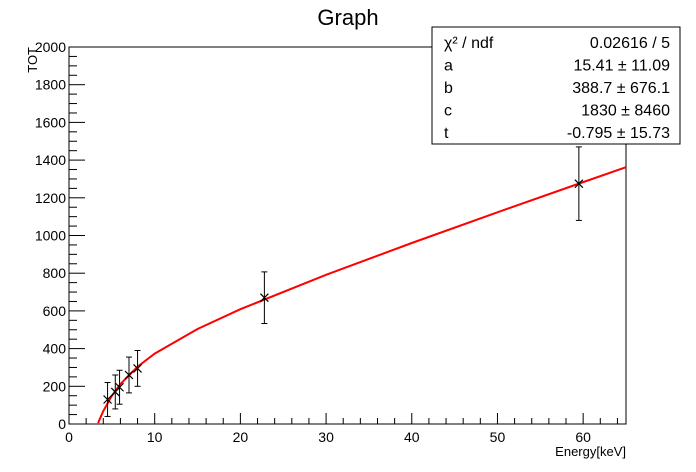 This screenshot has height=472, width=696. What do you see at coordinates (50, 47) in the screenshot?
I see `y-tick-label: 2000` at bounding box center [50, 47].